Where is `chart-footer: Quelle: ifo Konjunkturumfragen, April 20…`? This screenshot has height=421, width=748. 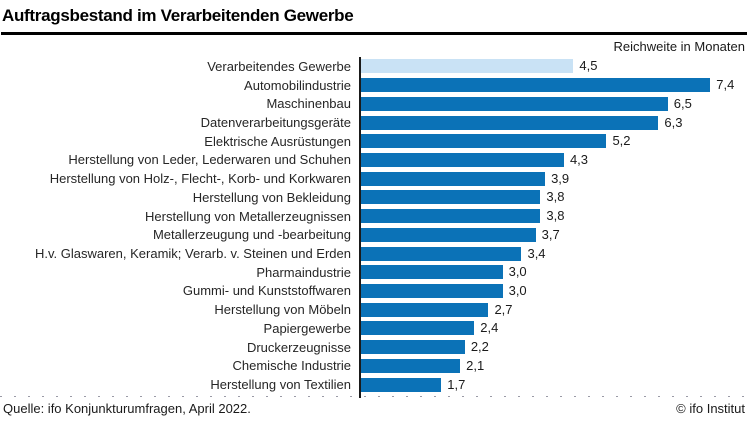 chart-footer: Quelle: ifo Konjunkturumfragen, April 20… is located at coordinates (374, 406).